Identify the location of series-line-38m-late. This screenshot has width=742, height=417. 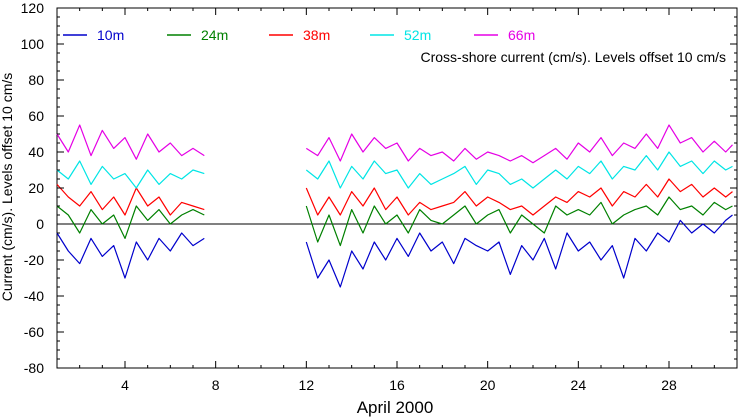
(519, 197).